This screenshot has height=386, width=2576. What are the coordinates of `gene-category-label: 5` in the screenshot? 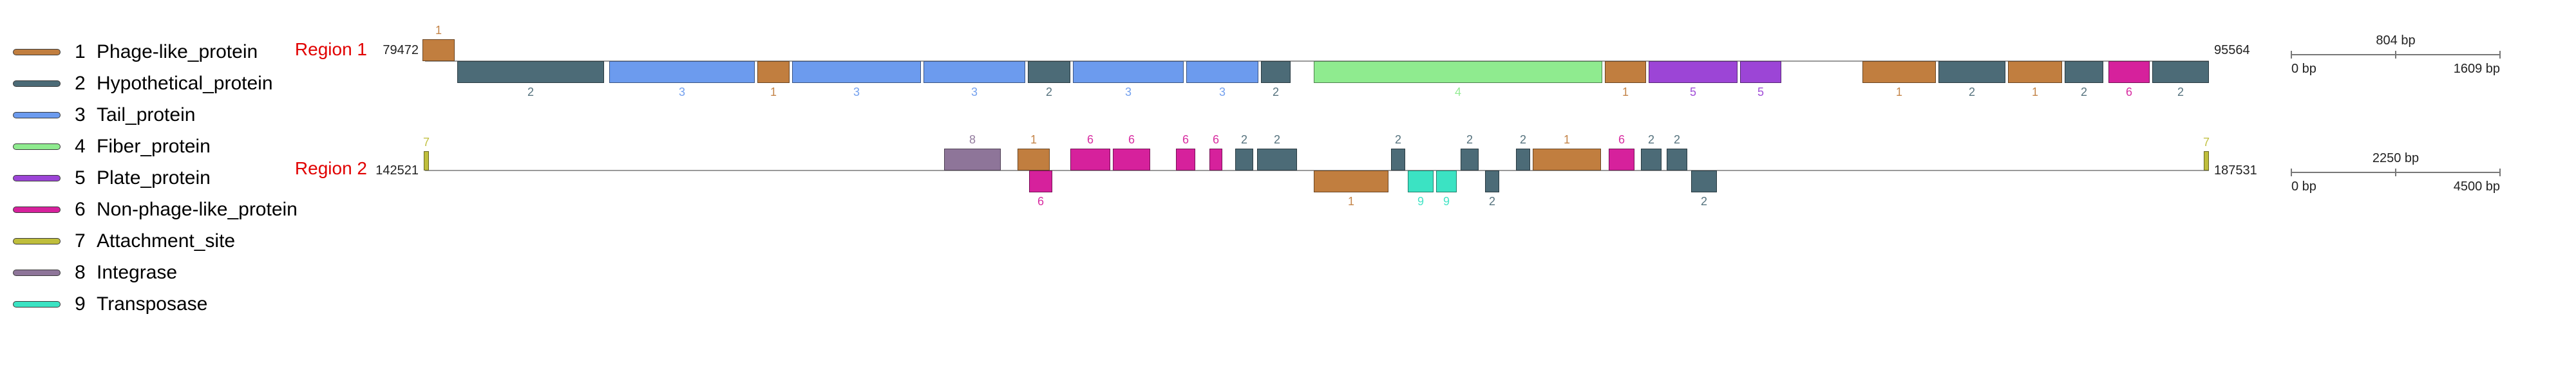 It's located at (1692, 92).